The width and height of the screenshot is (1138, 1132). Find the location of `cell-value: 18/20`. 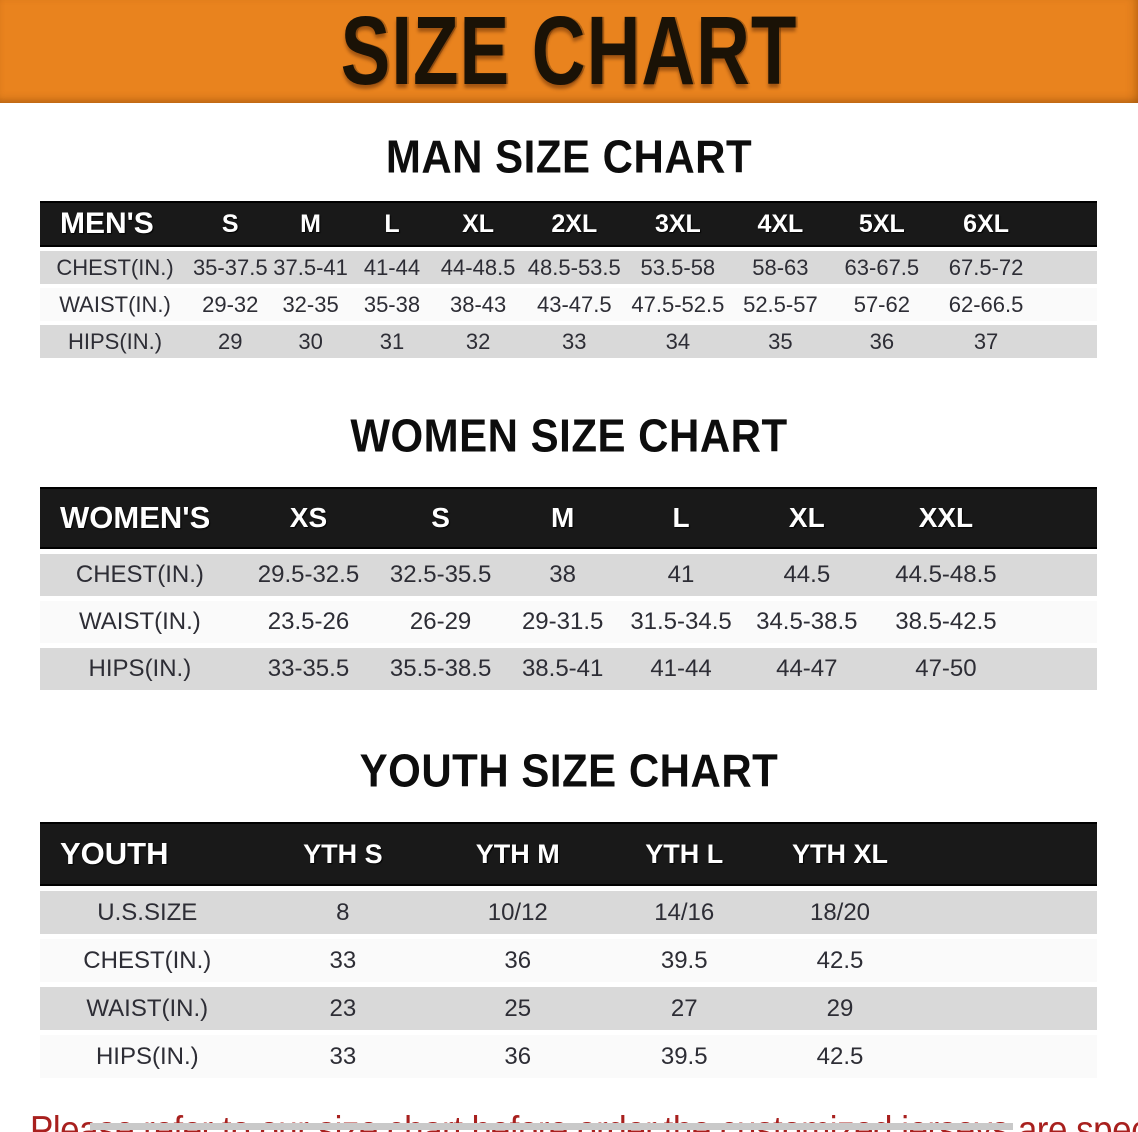

cell-value: 18/20 is located at coordinates (930, 912).